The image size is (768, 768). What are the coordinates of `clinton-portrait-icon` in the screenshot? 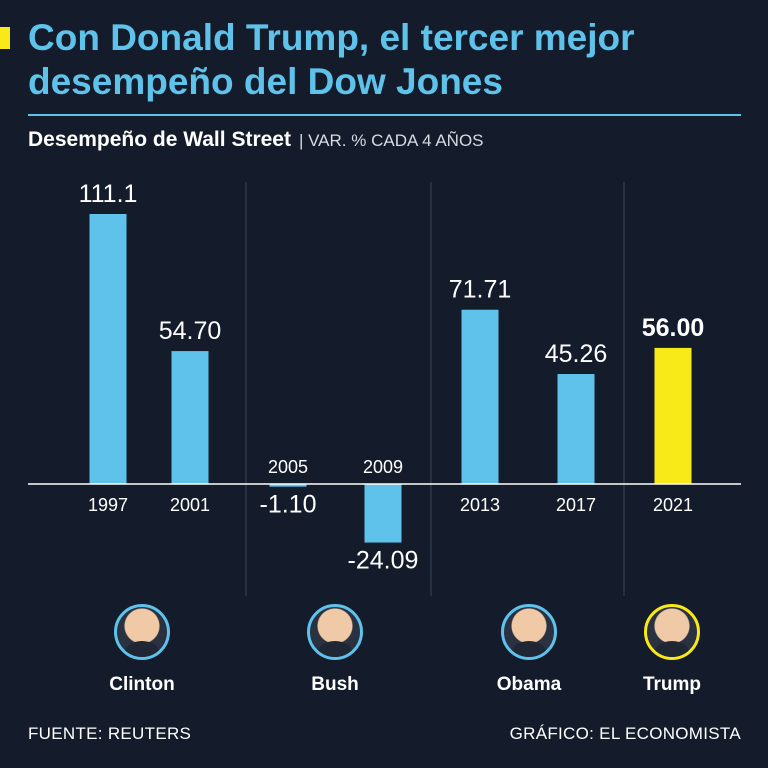 It's located at (142, 632).